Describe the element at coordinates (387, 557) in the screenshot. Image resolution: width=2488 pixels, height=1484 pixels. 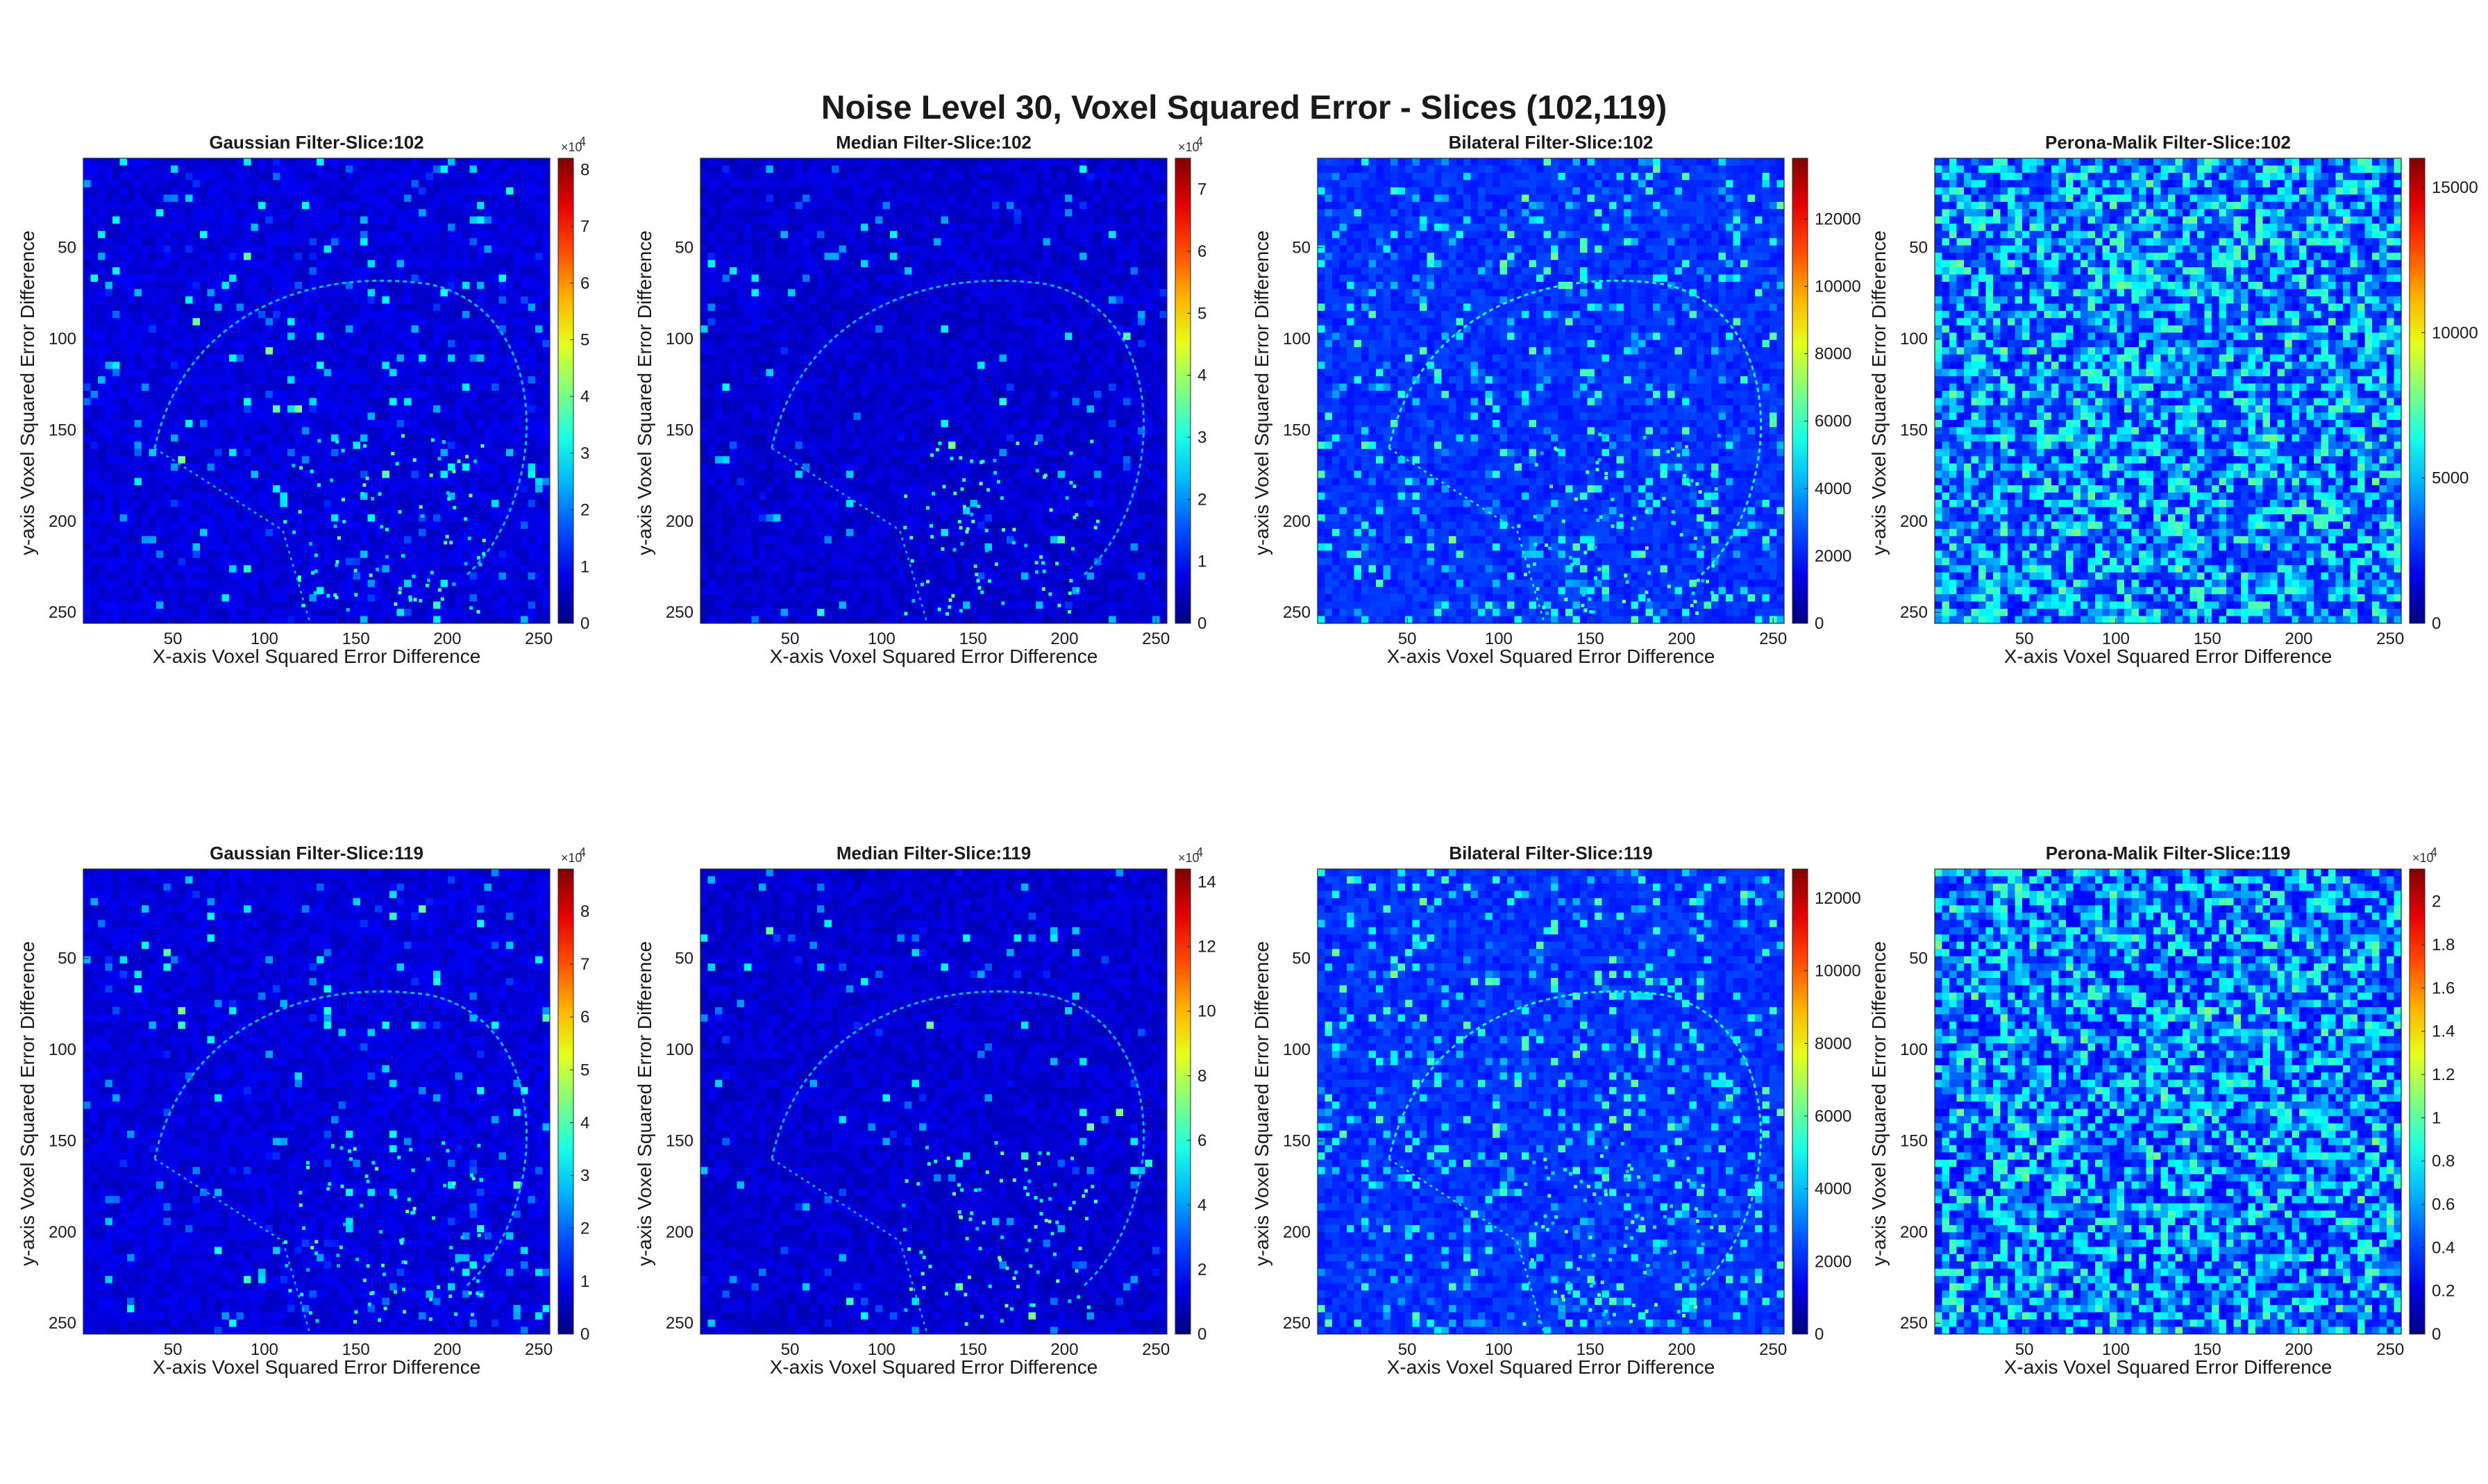
I see `error-speckle` at that location.